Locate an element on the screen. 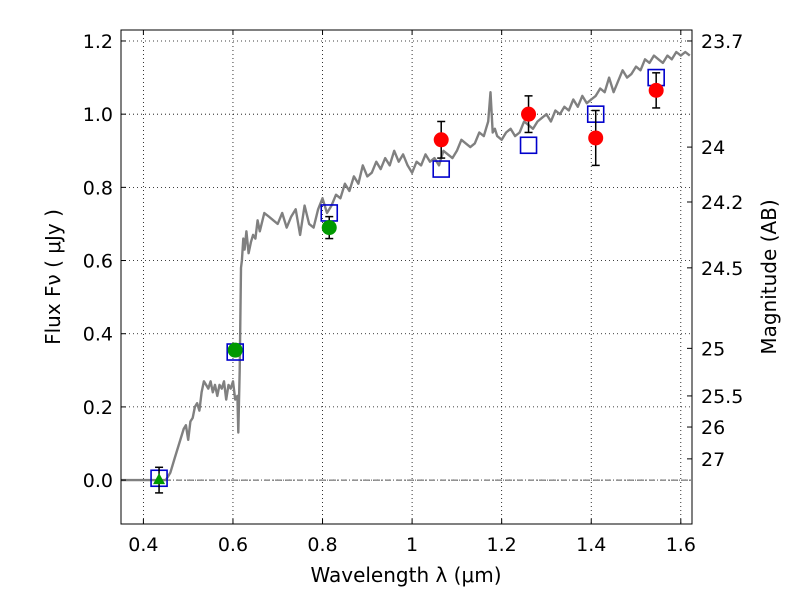 This screenshot has width=800, height=600. x-tick-label: 1.6 is located at coordinates (681, 545).